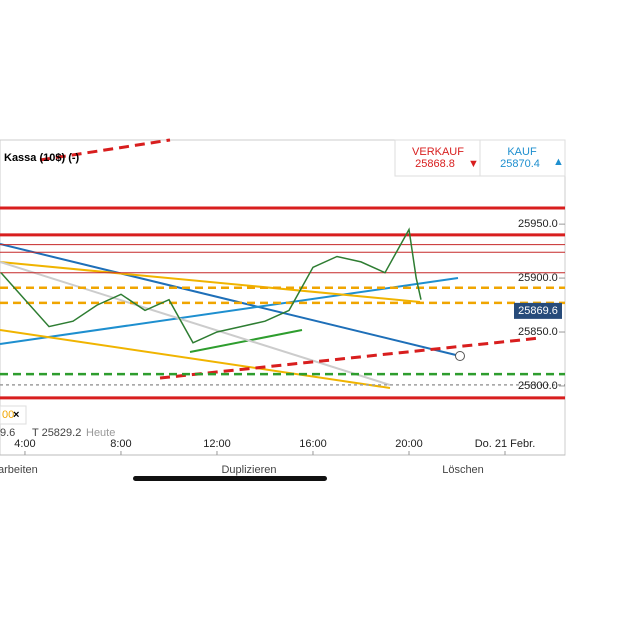 The width and height of the screenshot is (620, 625). Describe the element at coordinates (522, 152) in the screenshot. I see `buy-label: KAUF` at that location.